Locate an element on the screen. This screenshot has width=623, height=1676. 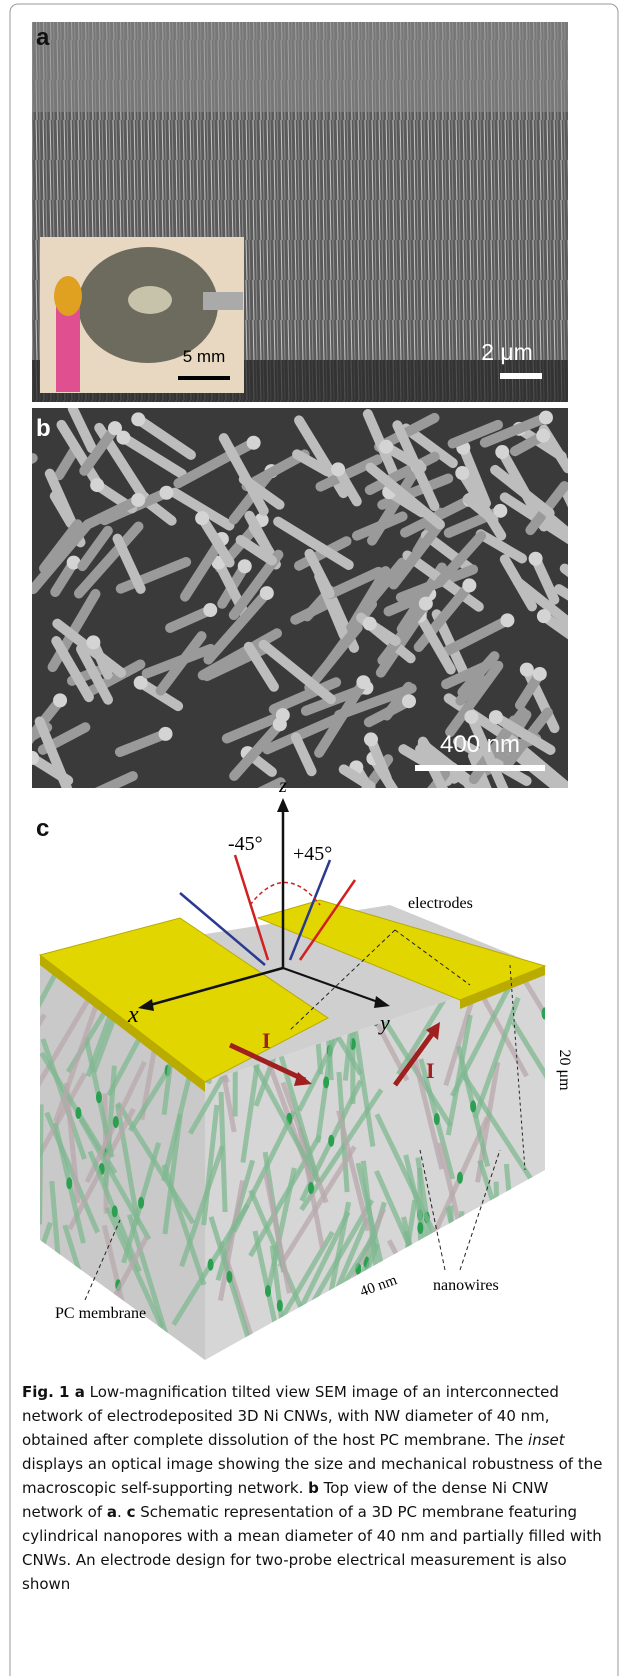
caption-text: b is located at coordinates (313, 1488).